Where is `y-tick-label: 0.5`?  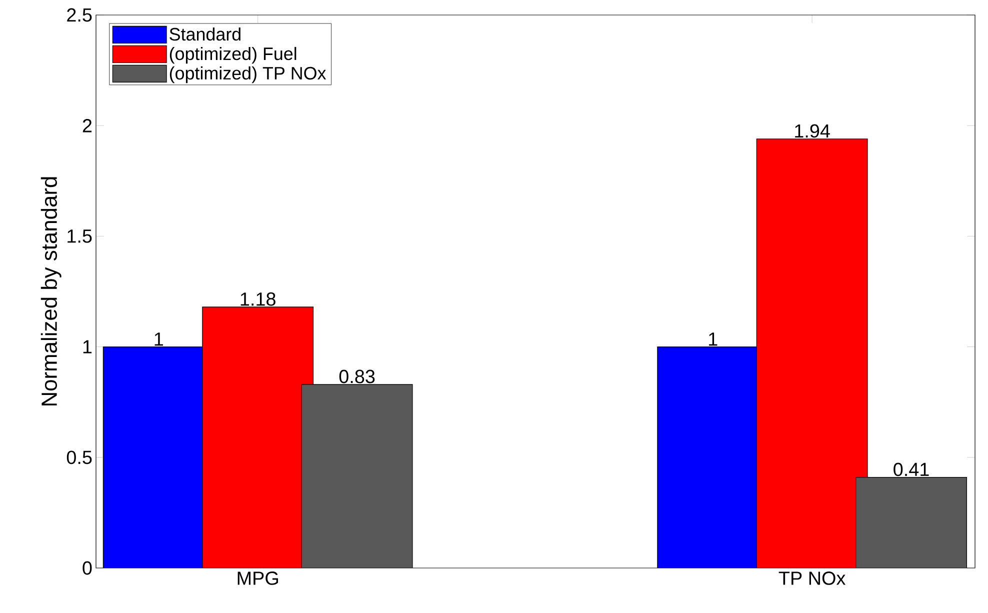
y-tick-label: 0.5 is located at coordinates (79, 457).